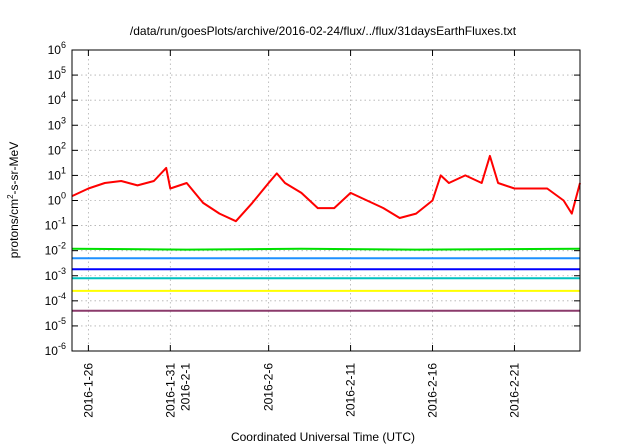 The width and height of the screenshot is (640, 448). I want to click on y-tick-label-exponent: -1, so click(62, 221).